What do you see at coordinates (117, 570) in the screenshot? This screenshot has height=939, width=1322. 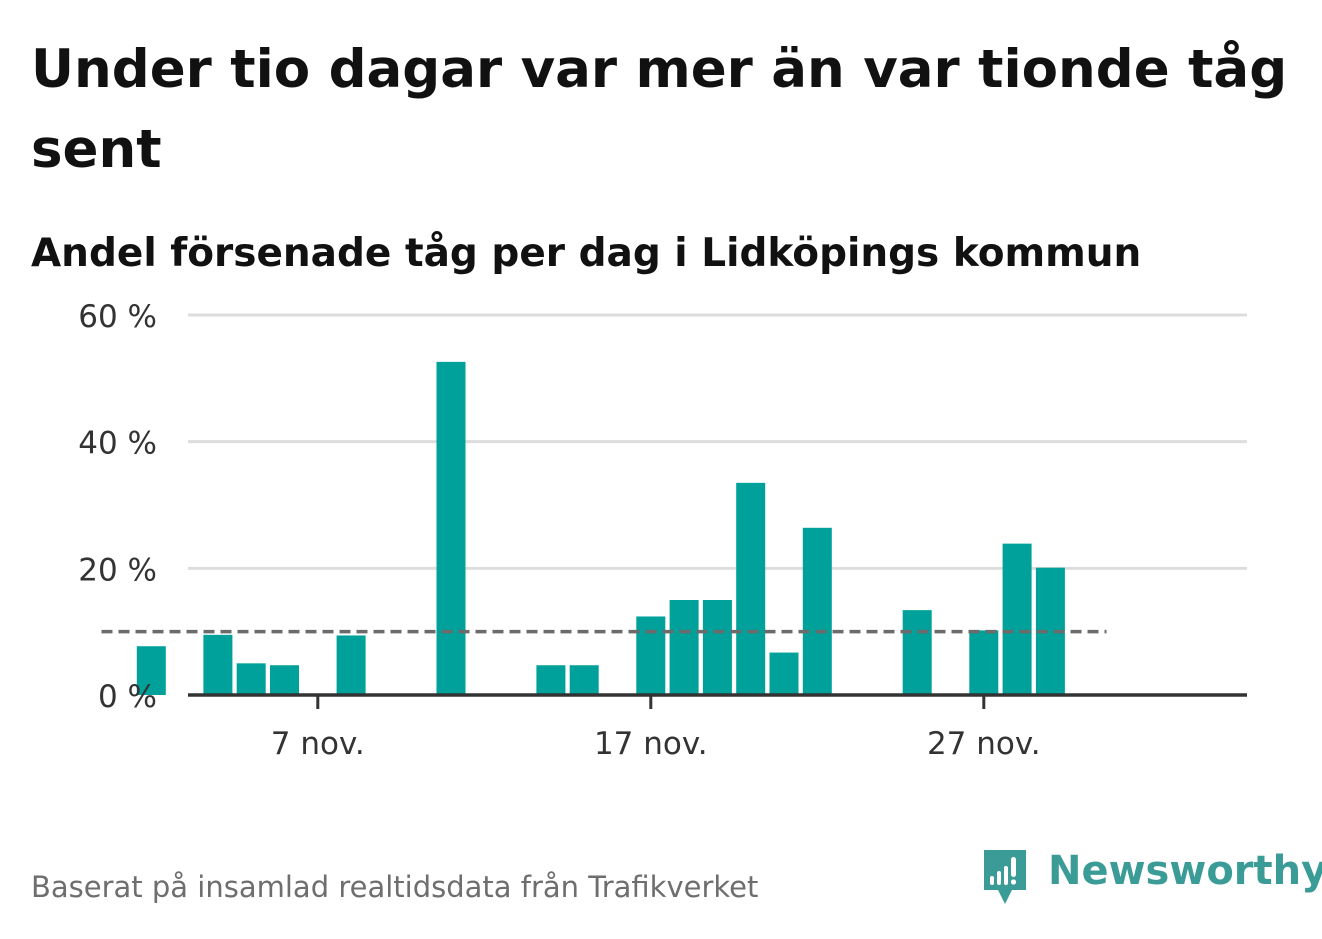 I see `y-tick-label: 20 %` at bounding box center [117, 570].